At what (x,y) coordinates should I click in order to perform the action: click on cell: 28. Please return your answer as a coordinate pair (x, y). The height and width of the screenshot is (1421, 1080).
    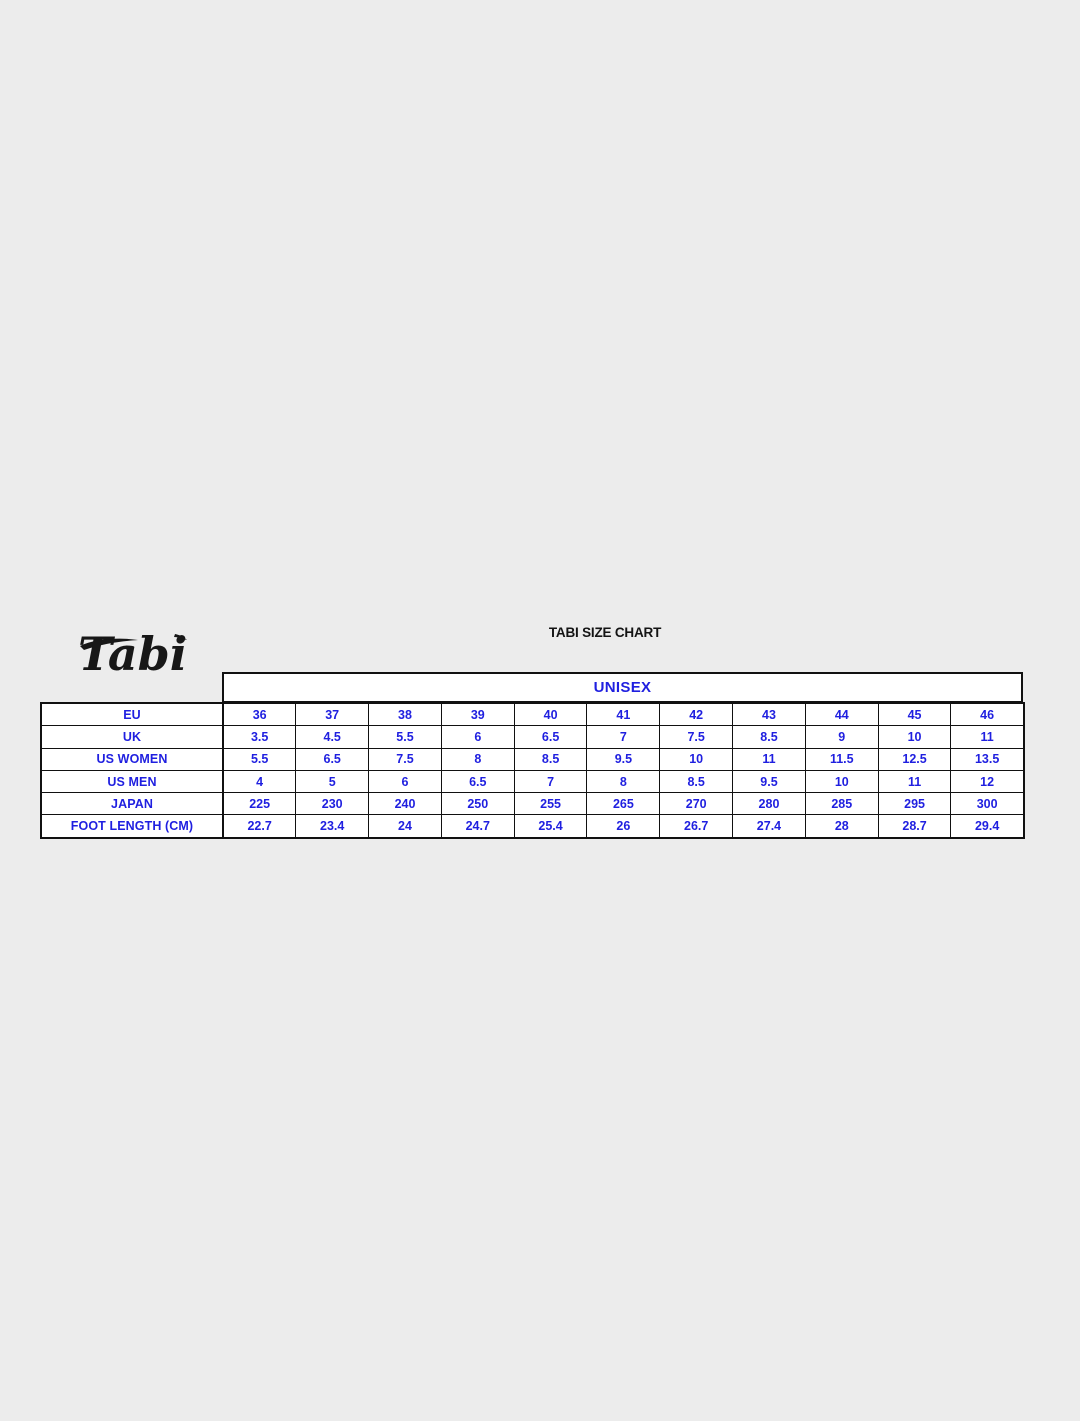
    Looking at the image, I should click on (841, 826).